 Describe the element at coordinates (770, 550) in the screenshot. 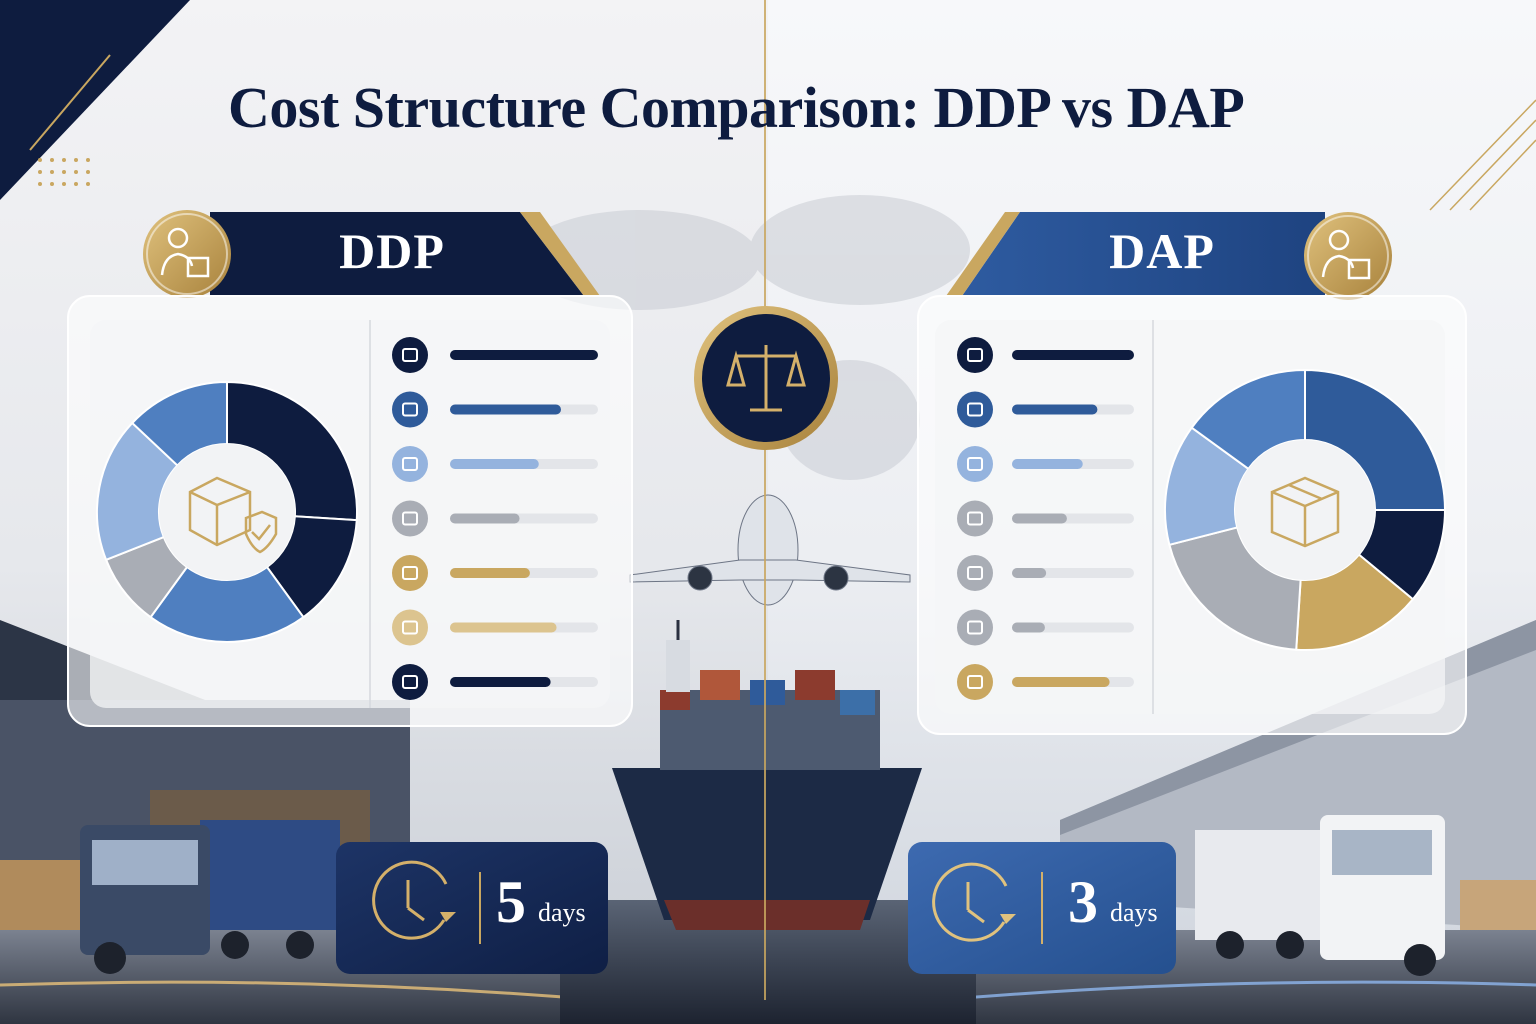

I see `airplane` at that location.